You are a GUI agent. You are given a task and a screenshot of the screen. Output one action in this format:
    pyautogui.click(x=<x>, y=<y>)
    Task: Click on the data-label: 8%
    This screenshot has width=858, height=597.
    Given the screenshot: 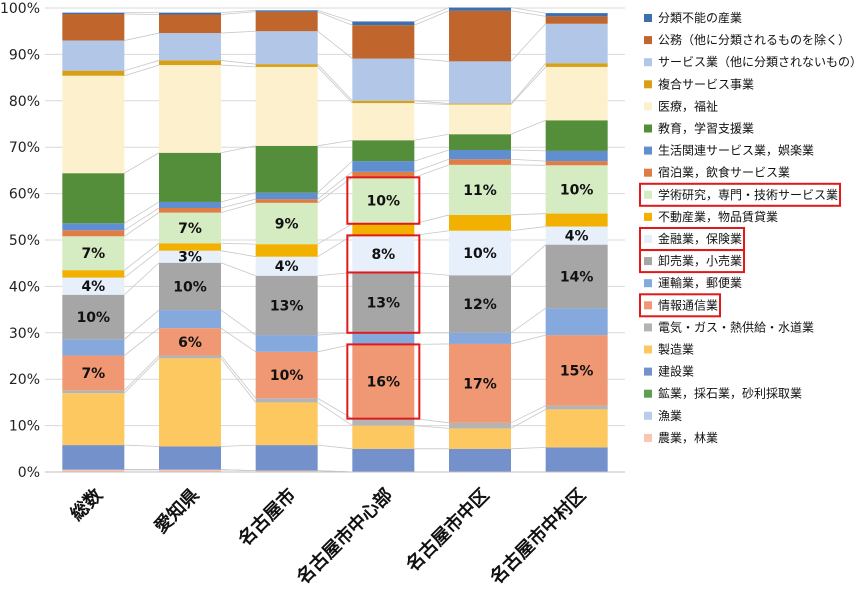 What is the action you would take?
    pyautogui.click(x=383, y=255)
    